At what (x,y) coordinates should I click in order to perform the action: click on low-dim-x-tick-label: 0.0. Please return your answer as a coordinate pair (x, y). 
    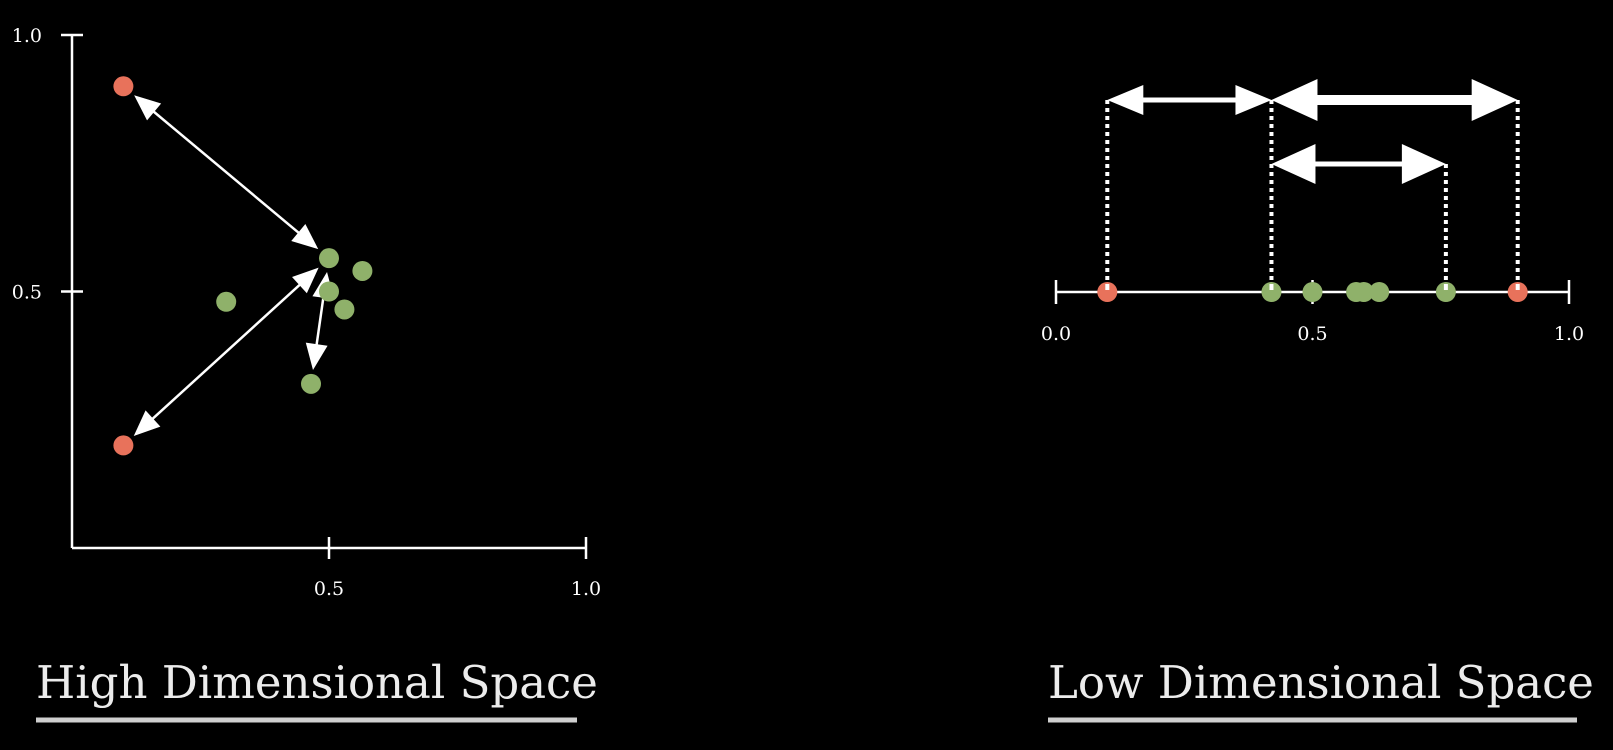
    Looking at the image, I should click on (1056, 334).